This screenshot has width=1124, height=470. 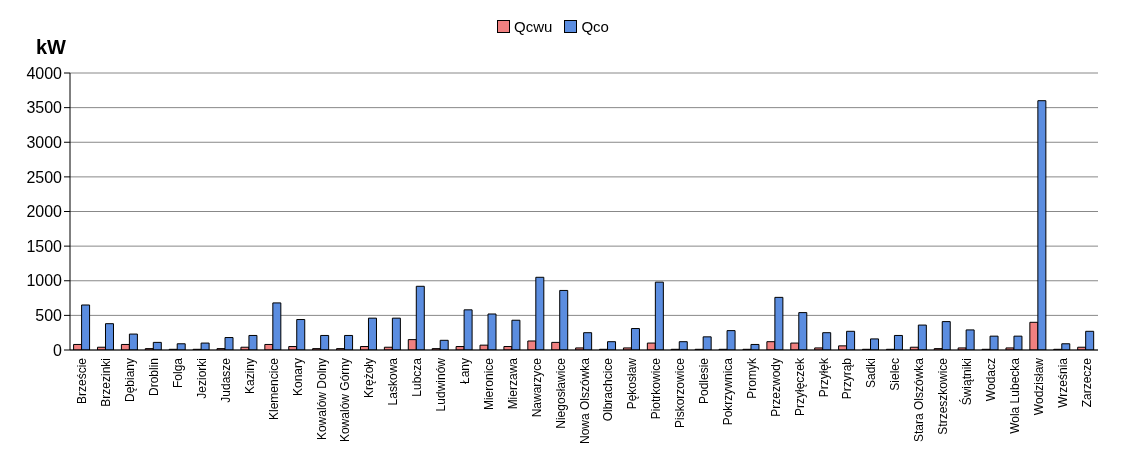 What do you see at coordinates (441, 384) in the screenshot?
I see `x-tick-label: Ludwinów` at bounding box center [441, 384].